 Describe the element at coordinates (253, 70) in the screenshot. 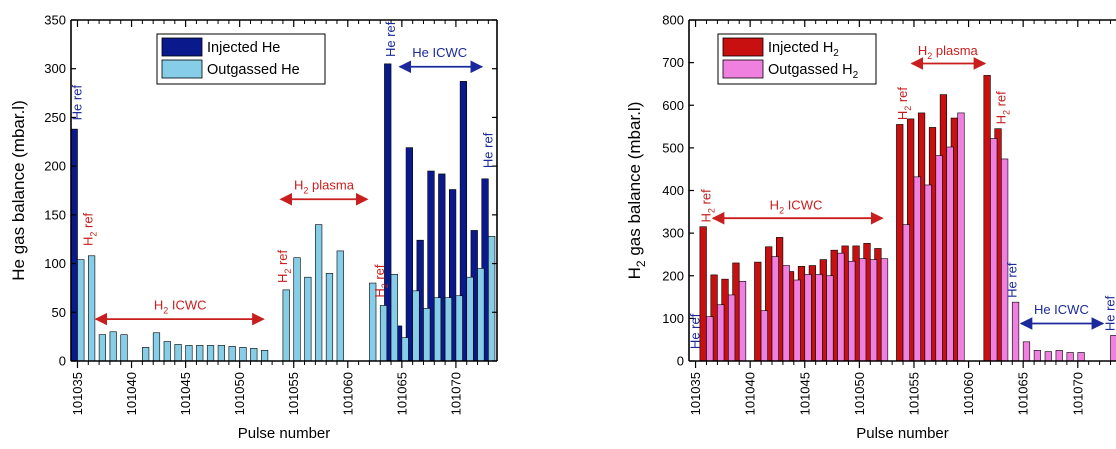

I see `legend-label: Outgassed He` at that location.